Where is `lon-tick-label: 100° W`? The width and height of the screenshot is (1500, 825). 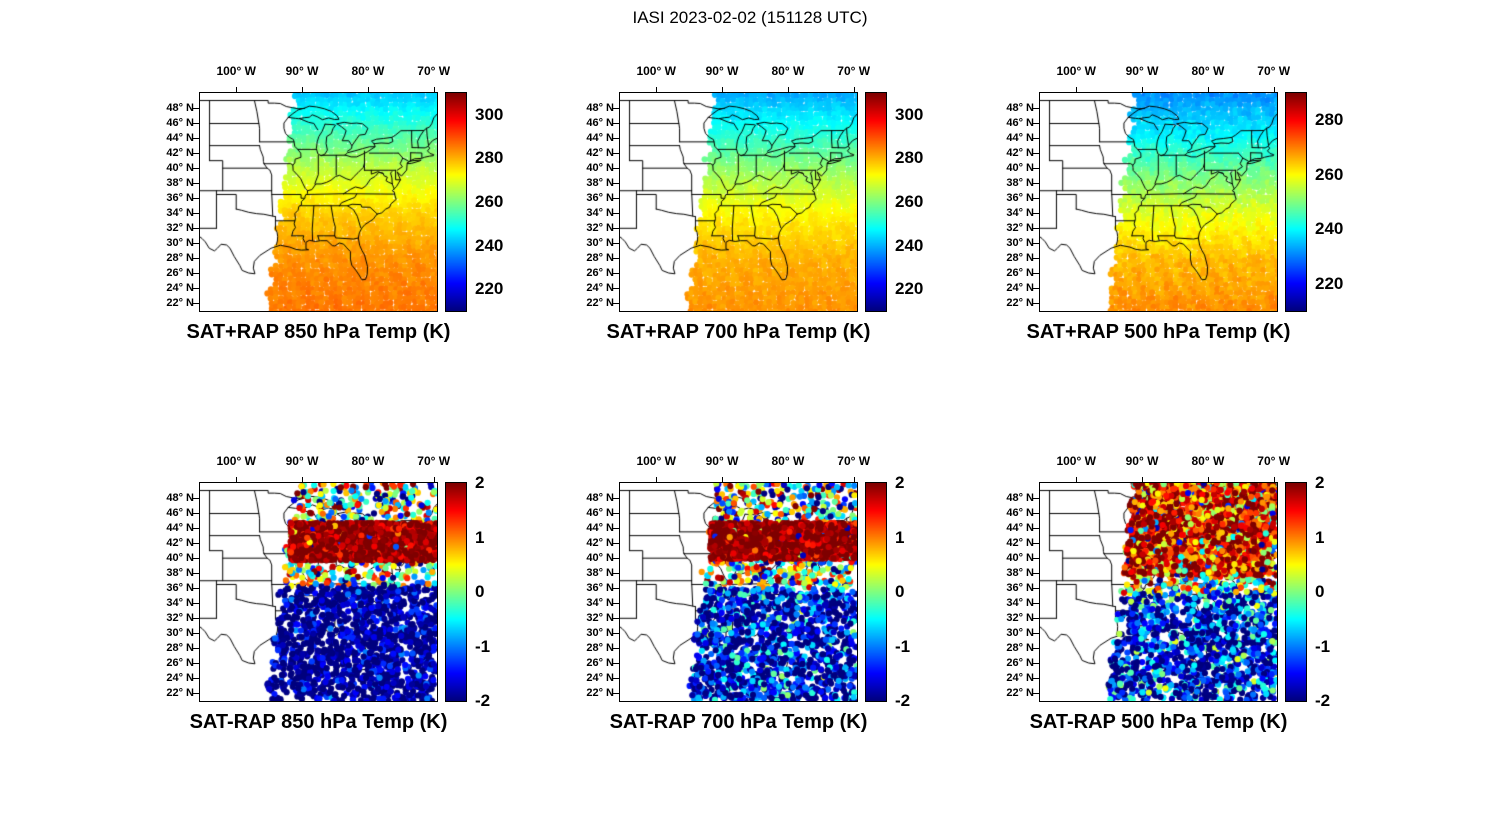
lon-tick-label: 100° W is located at coordinates (1076, 461).